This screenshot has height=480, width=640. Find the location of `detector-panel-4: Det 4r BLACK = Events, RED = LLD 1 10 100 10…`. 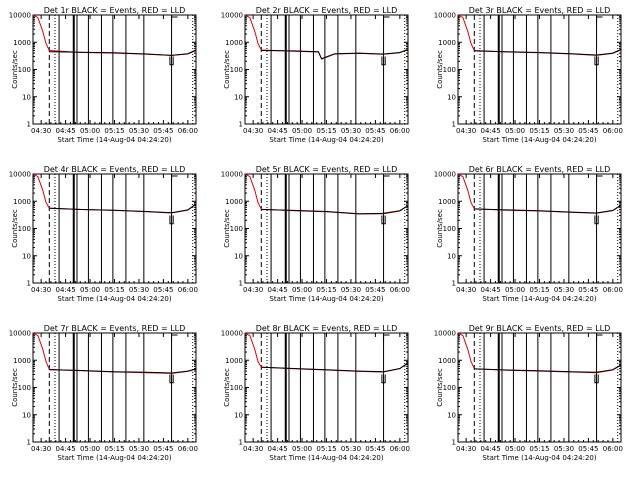

detector-panel-4: Det 4r BLACK = Events, RED = LLD 1 10 100 10… is located at coordinates (103, 234).